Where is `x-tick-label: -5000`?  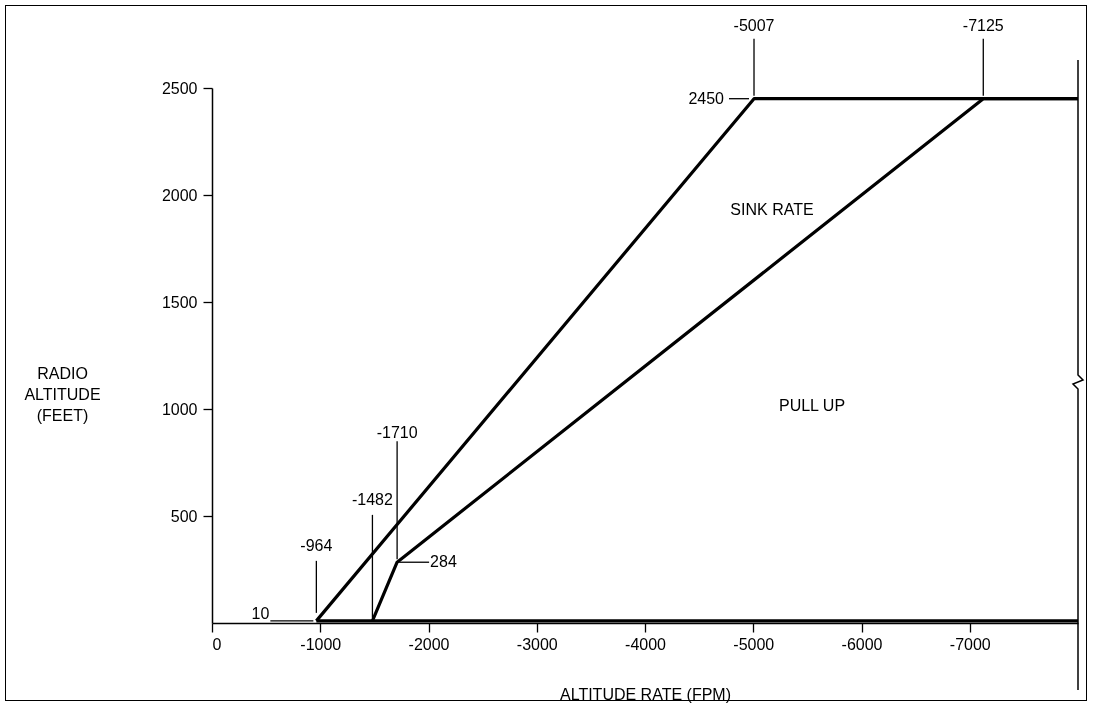 x-tick-label: -5000 is located at coordinates (754, 644).